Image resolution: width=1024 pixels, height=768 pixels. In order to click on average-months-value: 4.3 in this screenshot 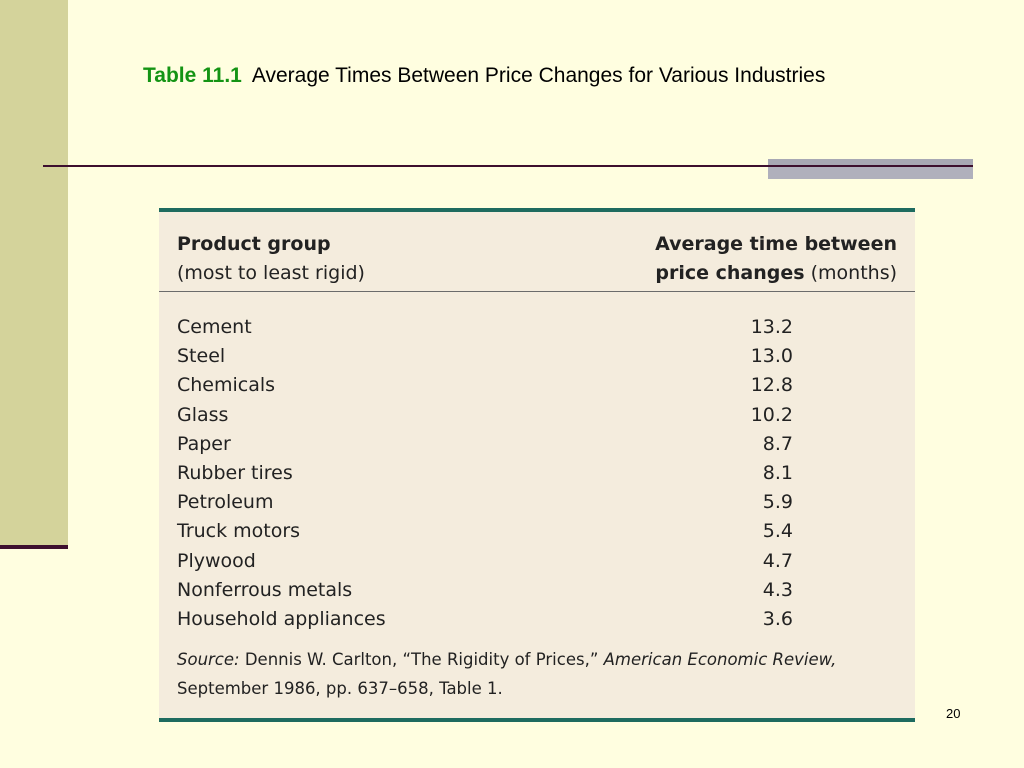, I will do `click(777, 589)`.